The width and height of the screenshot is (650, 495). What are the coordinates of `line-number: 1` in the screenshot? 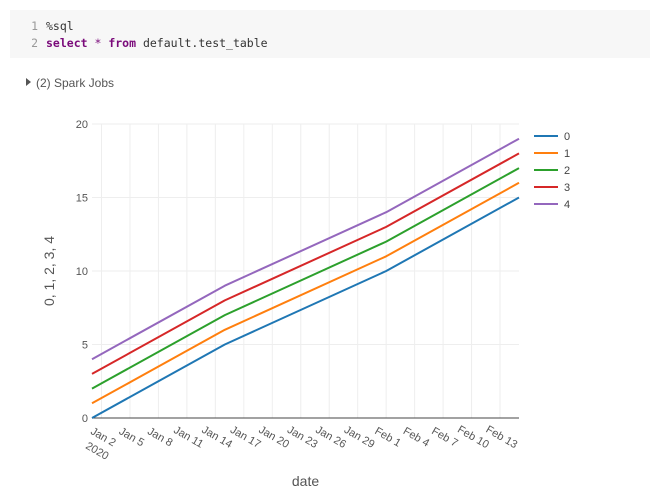 It's located at (34, 26).